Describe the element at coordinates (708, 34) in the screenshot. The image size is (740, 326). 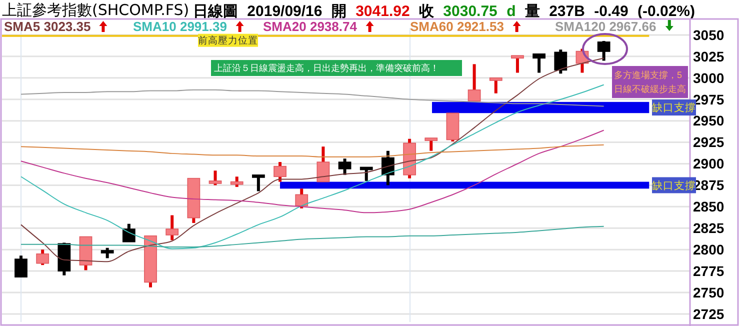
I see `y-tick-label: 3050` at that location.